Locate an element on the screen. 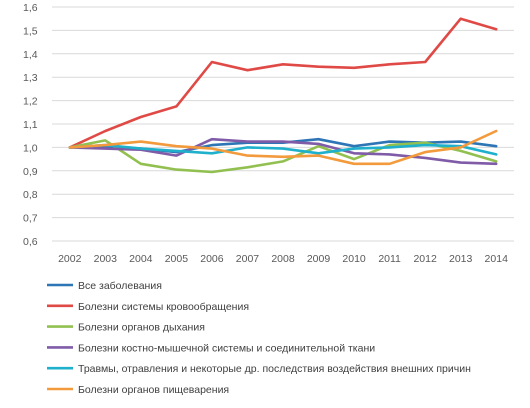 The height and width of the screenshot is (408, 530). x-tick-label: 2011 is located at coordinates (389, 259).